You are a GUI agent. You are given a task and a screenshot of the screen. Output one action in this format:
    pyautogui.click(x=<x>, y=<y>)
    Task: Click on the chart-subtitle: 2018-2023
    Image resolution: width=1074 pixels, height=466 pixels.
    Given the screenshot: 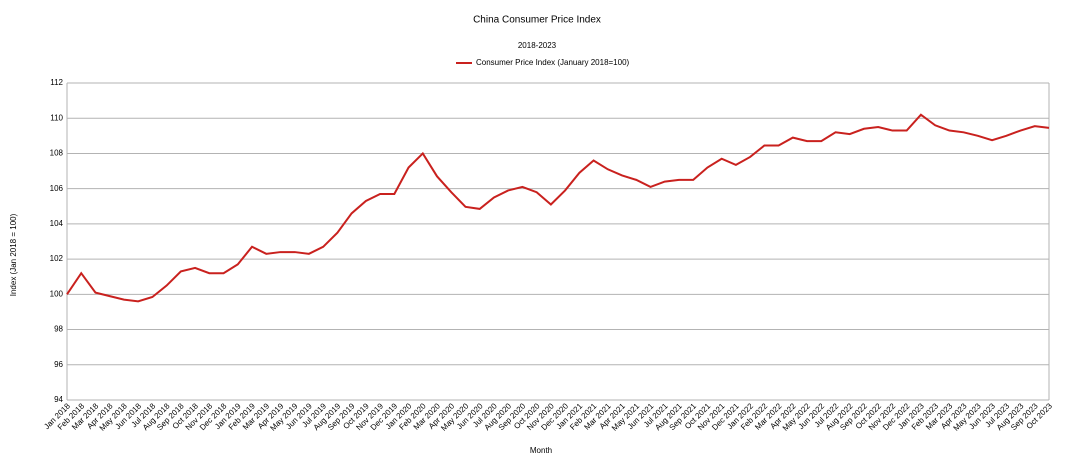 What is the action you would take?
    pyautogui.click(x=537, y=45)
    